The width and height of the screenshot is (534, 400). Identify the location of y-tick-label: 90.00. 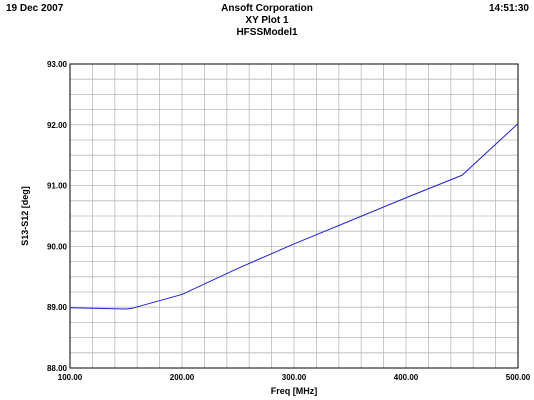
(57, 246).